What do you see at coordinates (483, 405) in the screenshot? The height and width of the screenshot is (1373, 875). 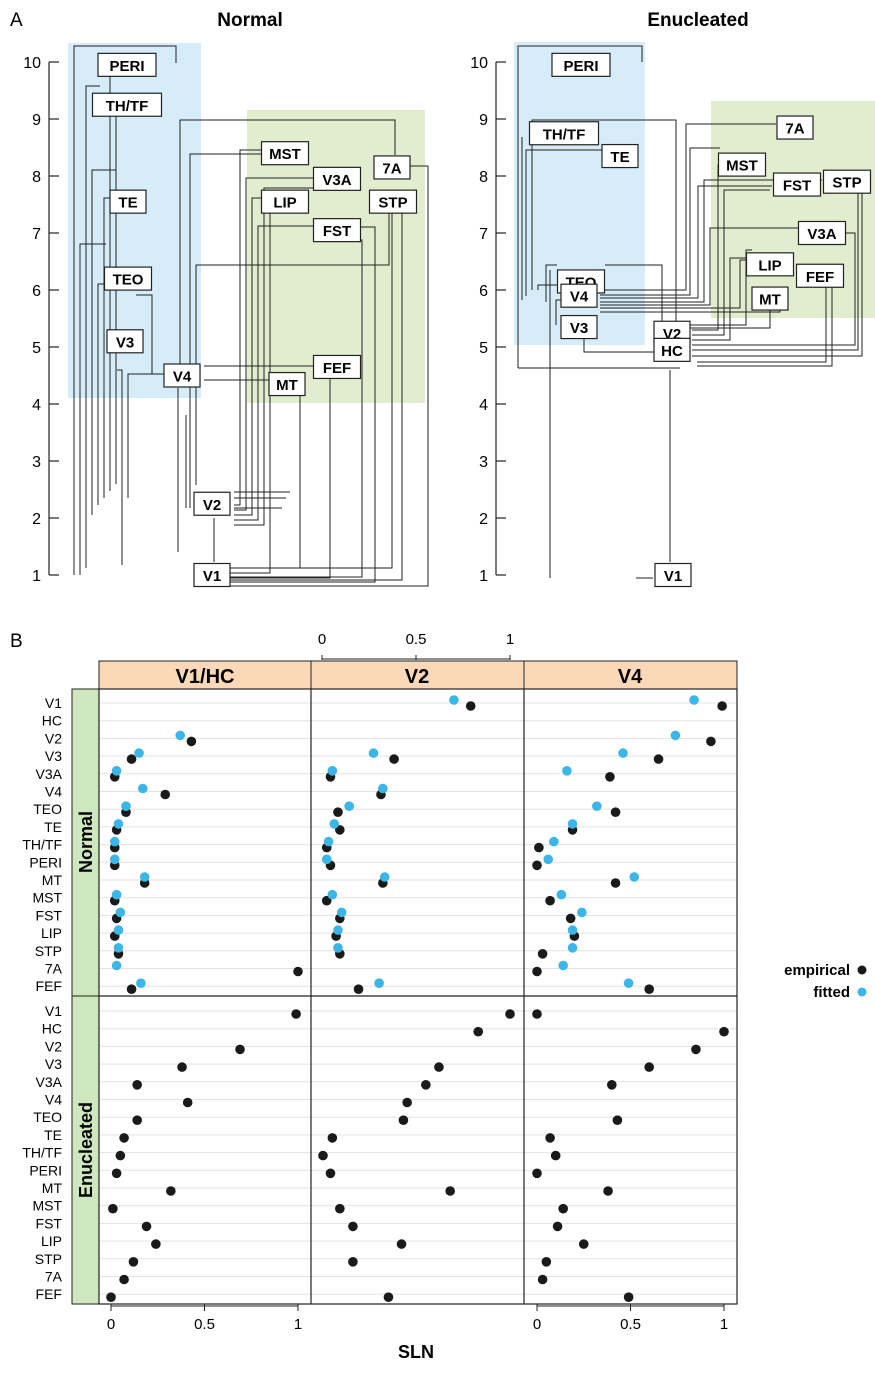 I see `enucleated-tick-label-4: 4` at bounding box center [483, 405].